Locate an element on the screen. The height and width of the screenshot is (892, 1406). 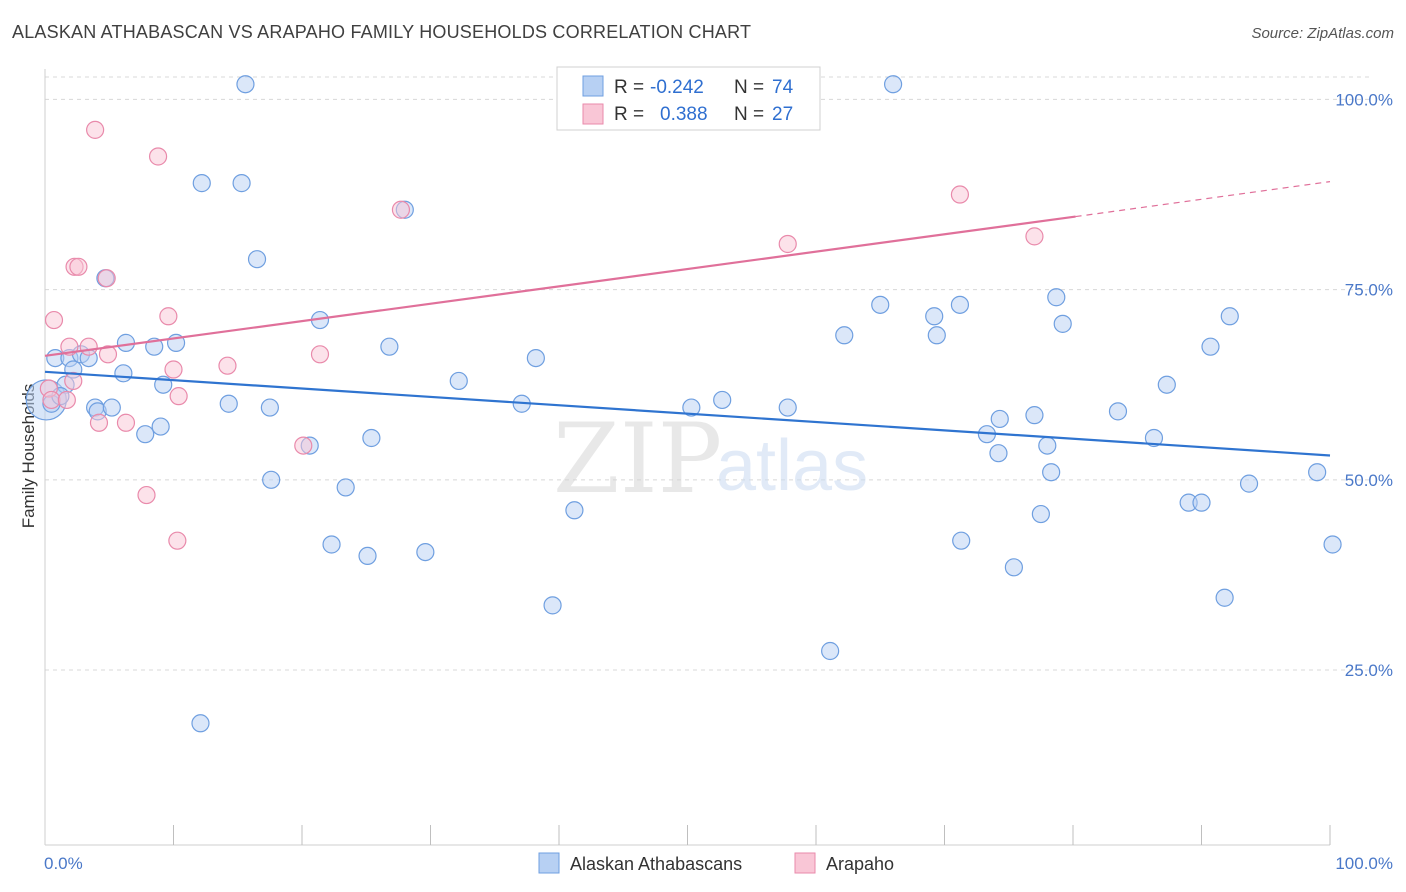
legend-pink-r-value: 0.388 is located at coordinates (684, 114).